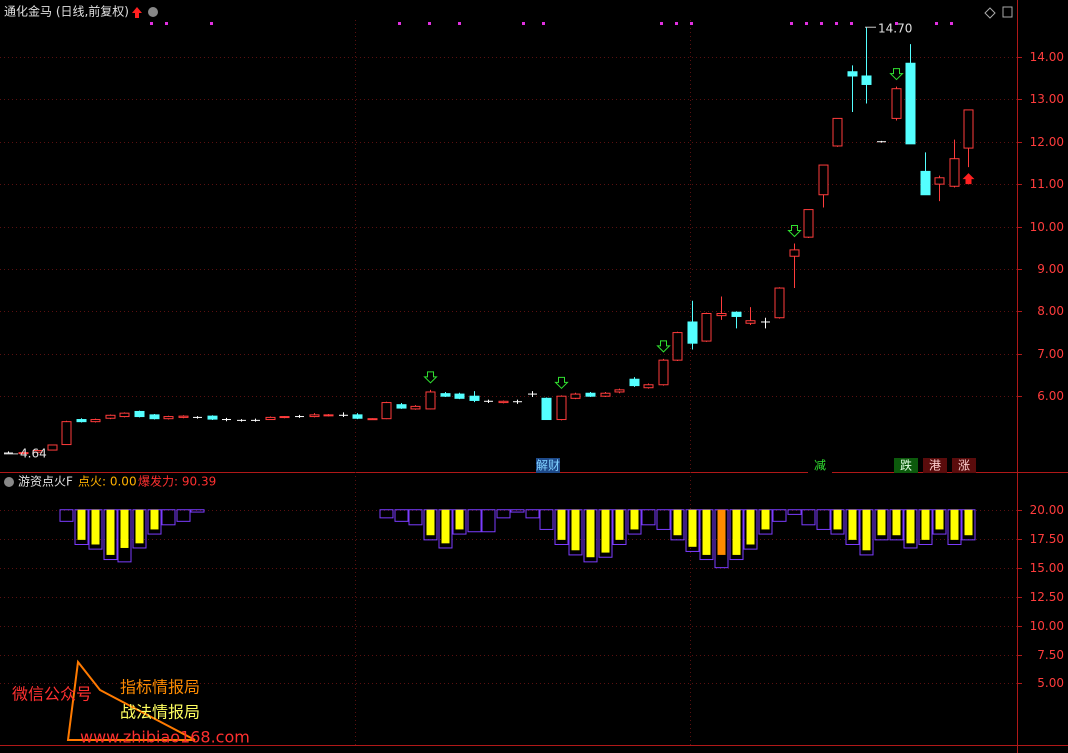 The width and height of the screenshot is (1068, 753). I want to click on event-tag: 港, so click(935, 466).